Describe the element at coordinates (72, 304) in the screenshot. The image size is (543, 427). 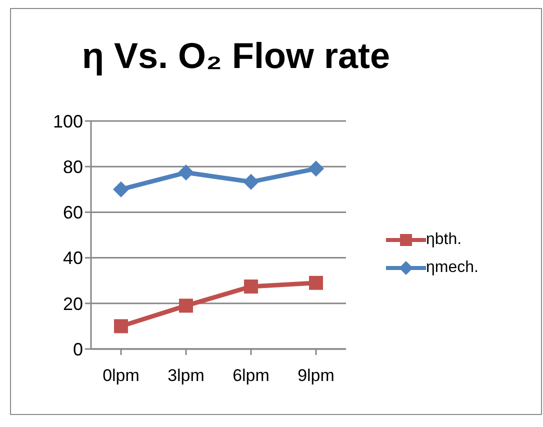
I see `y-tick-label: 20` at that location.